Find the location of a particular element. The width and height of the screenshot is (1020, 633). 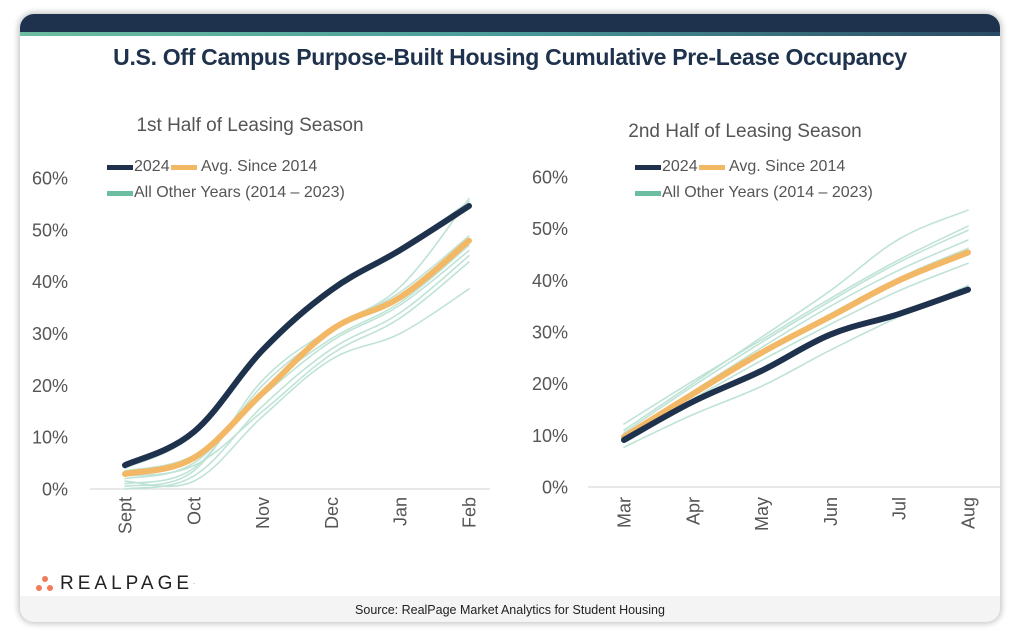

x-tick-label: Mar is located at coordinates (625, 512).